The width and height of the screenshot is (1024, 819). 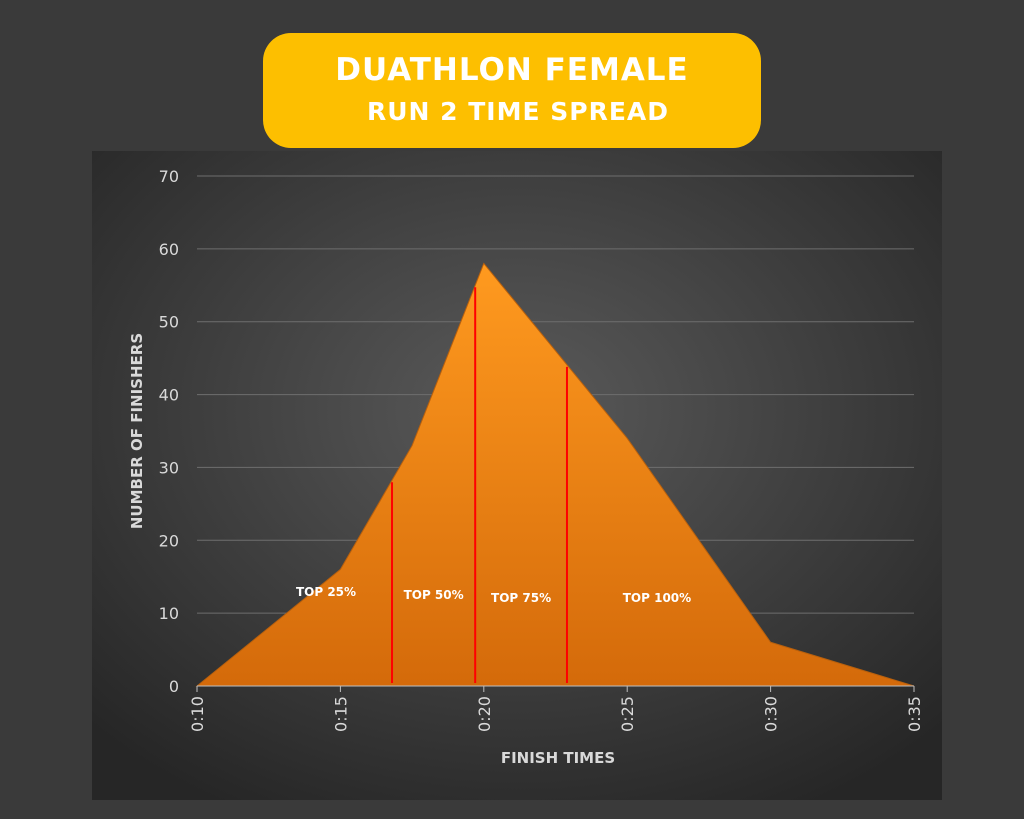 What do you see at coordinates (174, 686) in the screenshot?
I see `y-tick-label: 0` at bounding box center [174, 686].